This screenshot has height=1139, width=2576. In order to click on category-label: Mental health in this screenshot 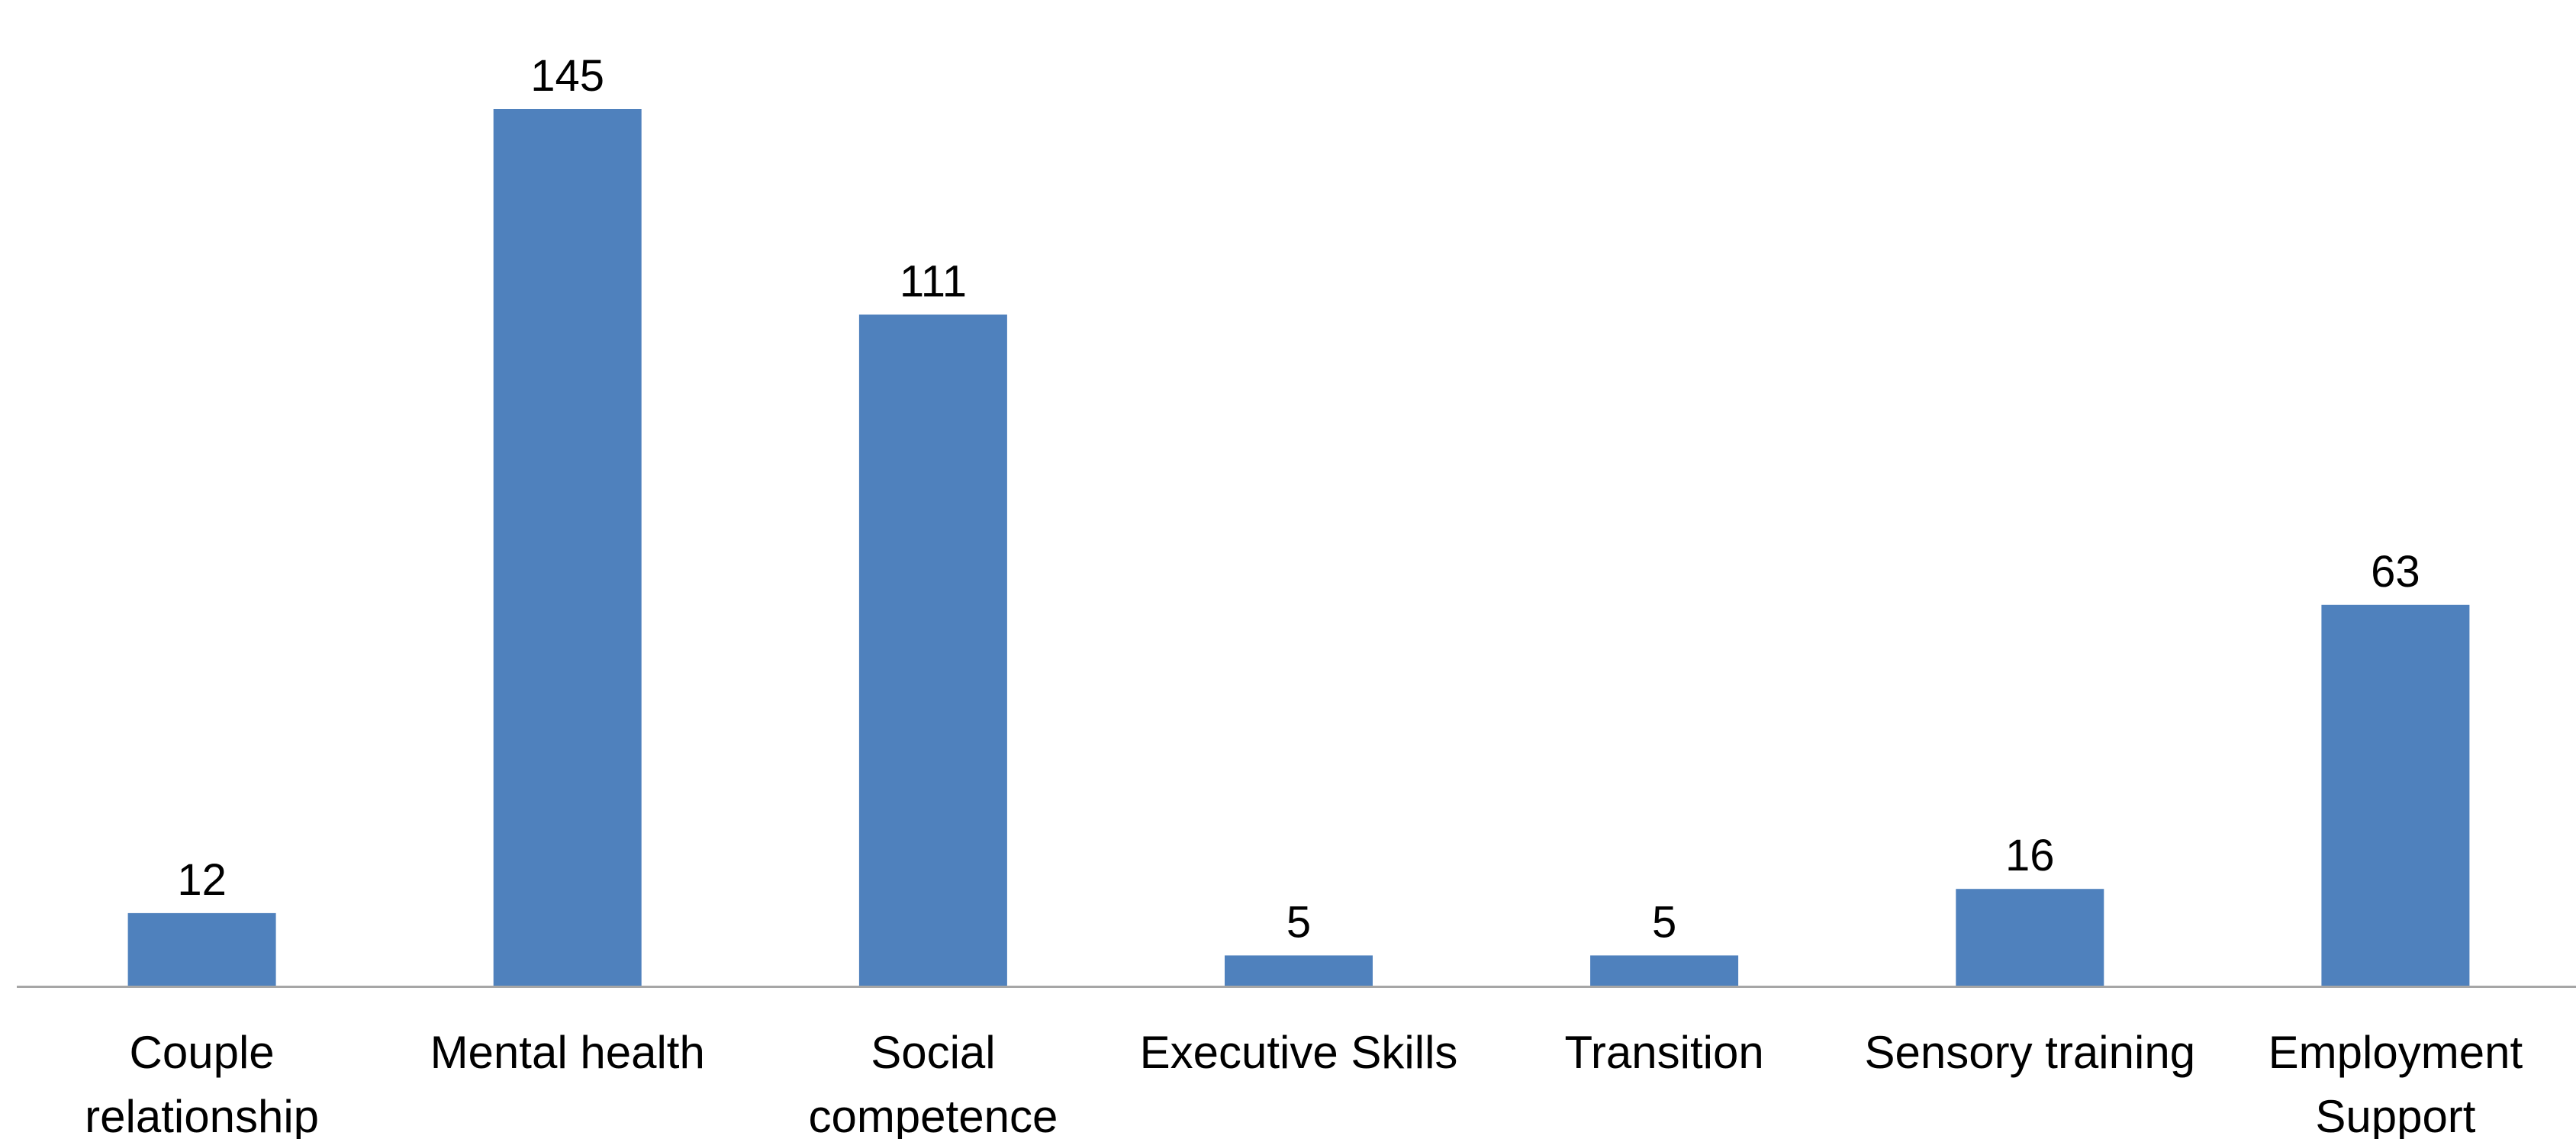, I will do `click(567, 1052)`.